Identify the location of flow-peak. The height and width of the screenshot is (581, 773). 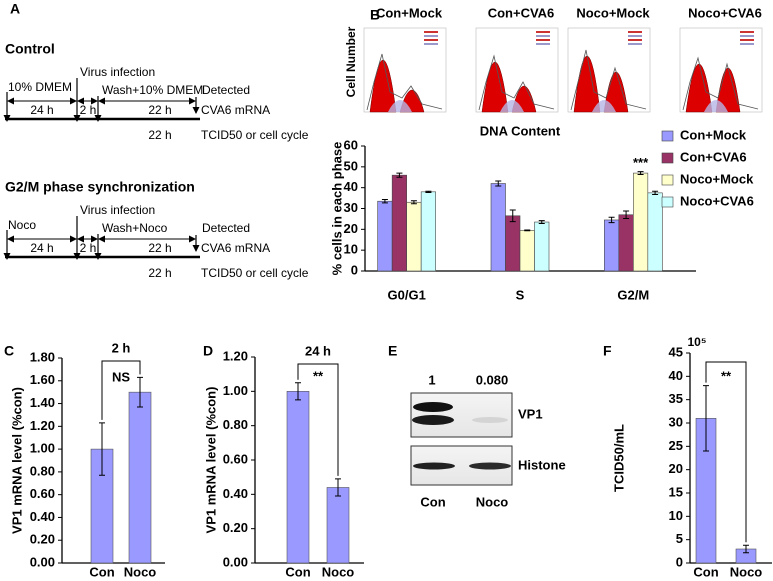
(587, 84).